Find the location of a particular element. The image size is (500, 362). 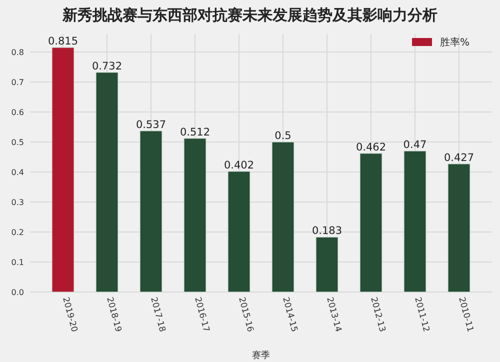

y-tick-label: 0.1 is located at coordinates (17, 262).